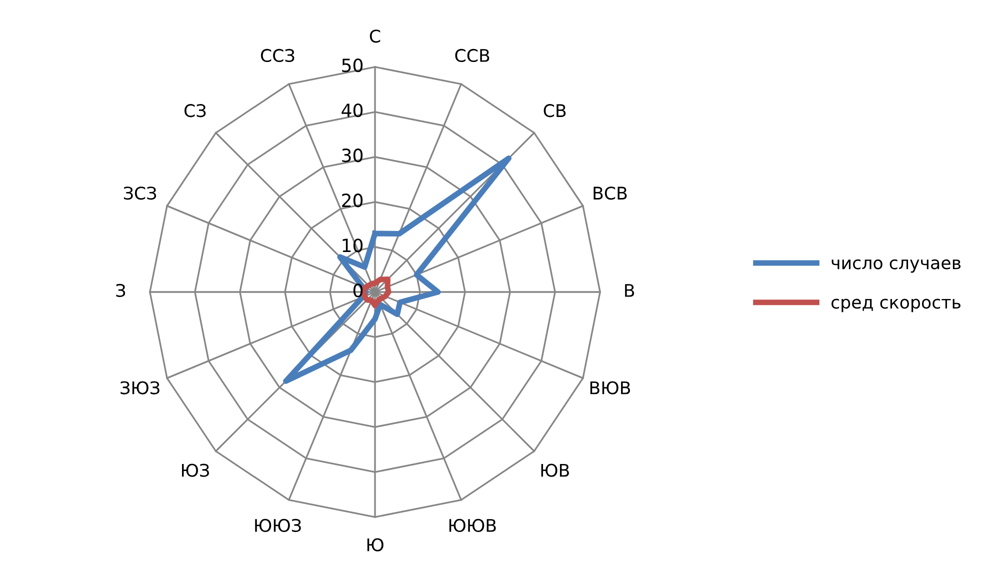 The width and height of the screenshot is (987, 568). Describe the element at coordinates (277, 55) in the screenshot. I see `spoke-label: ССЗ` at that location.